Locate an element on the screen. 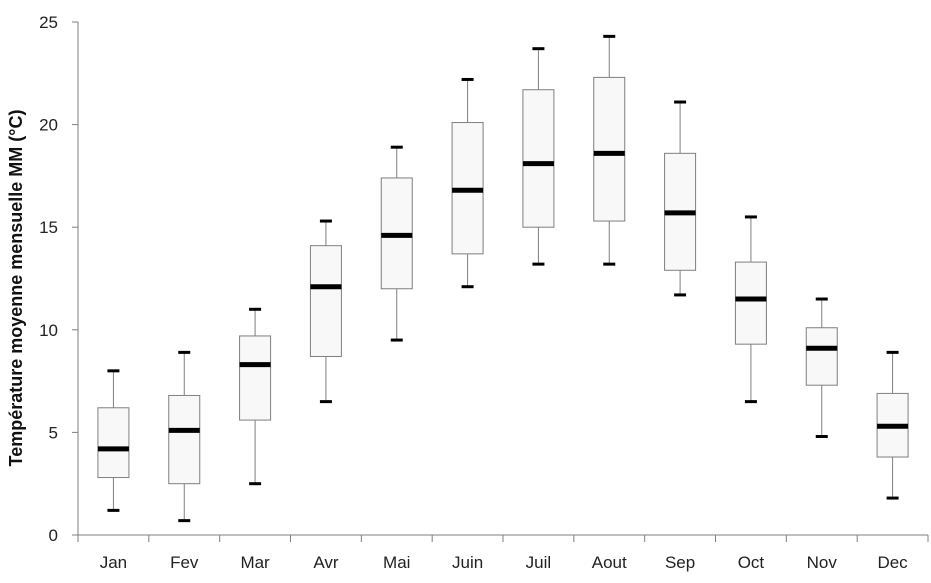 This screenshot has width=931, height=583. box-sep is located at coordinates (680, 198).